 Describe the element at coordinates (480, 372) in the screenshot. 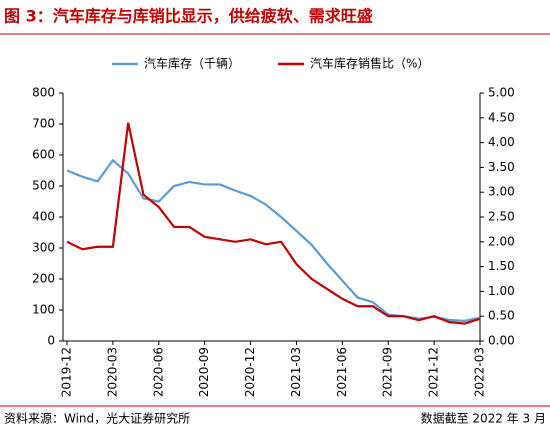

I see `x-tick-label: 2022-03` at that location.